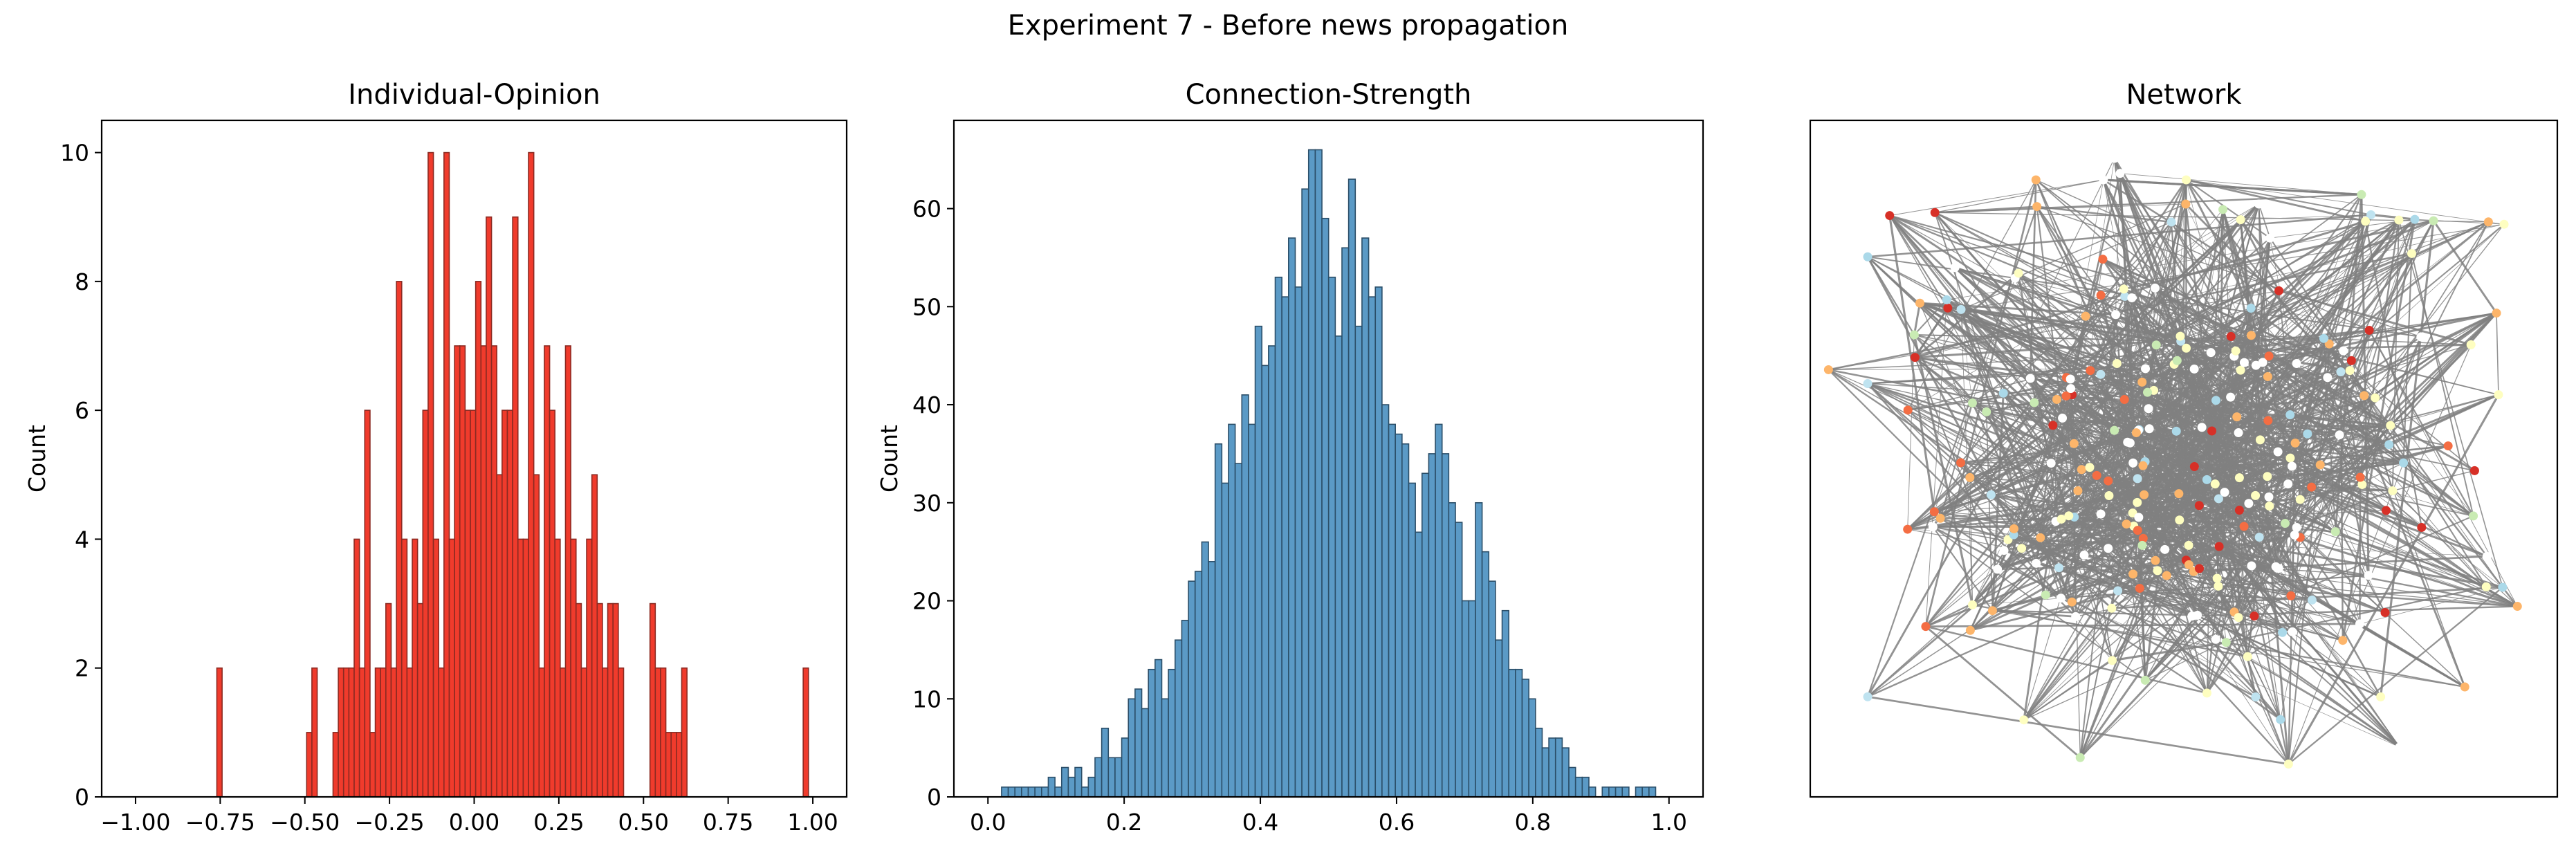 This screenshot has width=2576, height=855. What do you see at coordinates (558, 822) in the screenshot?
I see `opinion-x-tick-label: 0.25` at bounding box center [558, 822].